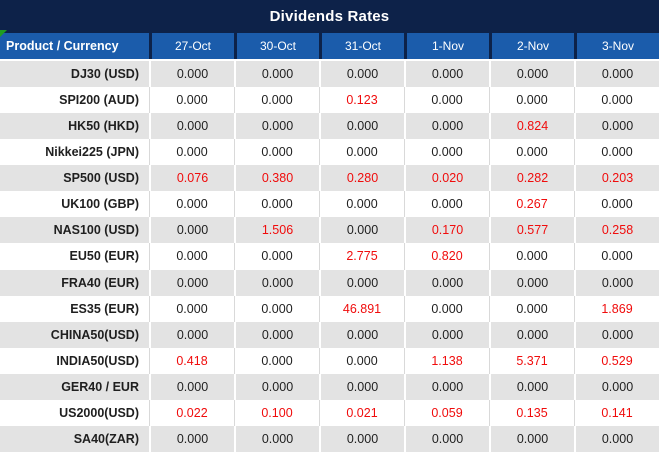 The image size is (659, 452). I want to click on row-product-label: EU50 (EUR), so click(104, 256).